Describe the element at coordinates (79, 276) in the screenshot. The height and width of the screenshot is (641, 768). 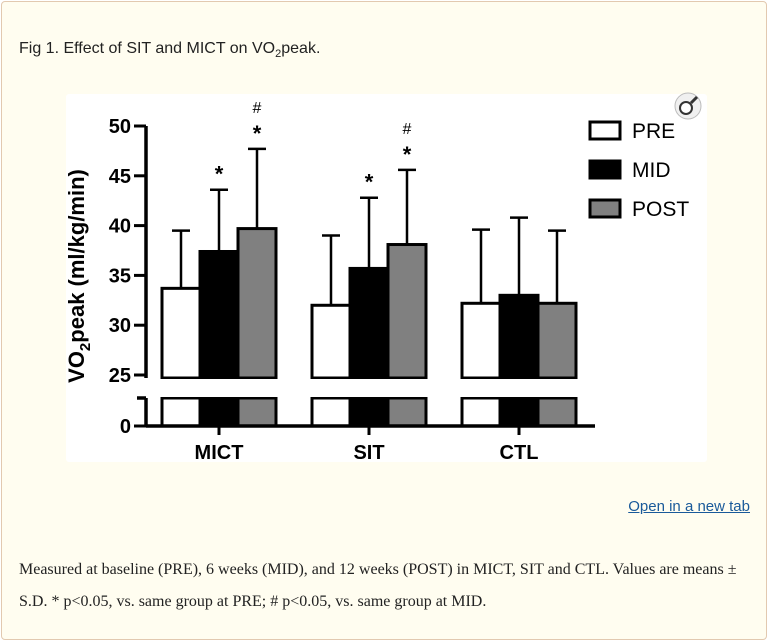
I see `y-axis-label: VO2peak (ml/kg/min)` at that location.